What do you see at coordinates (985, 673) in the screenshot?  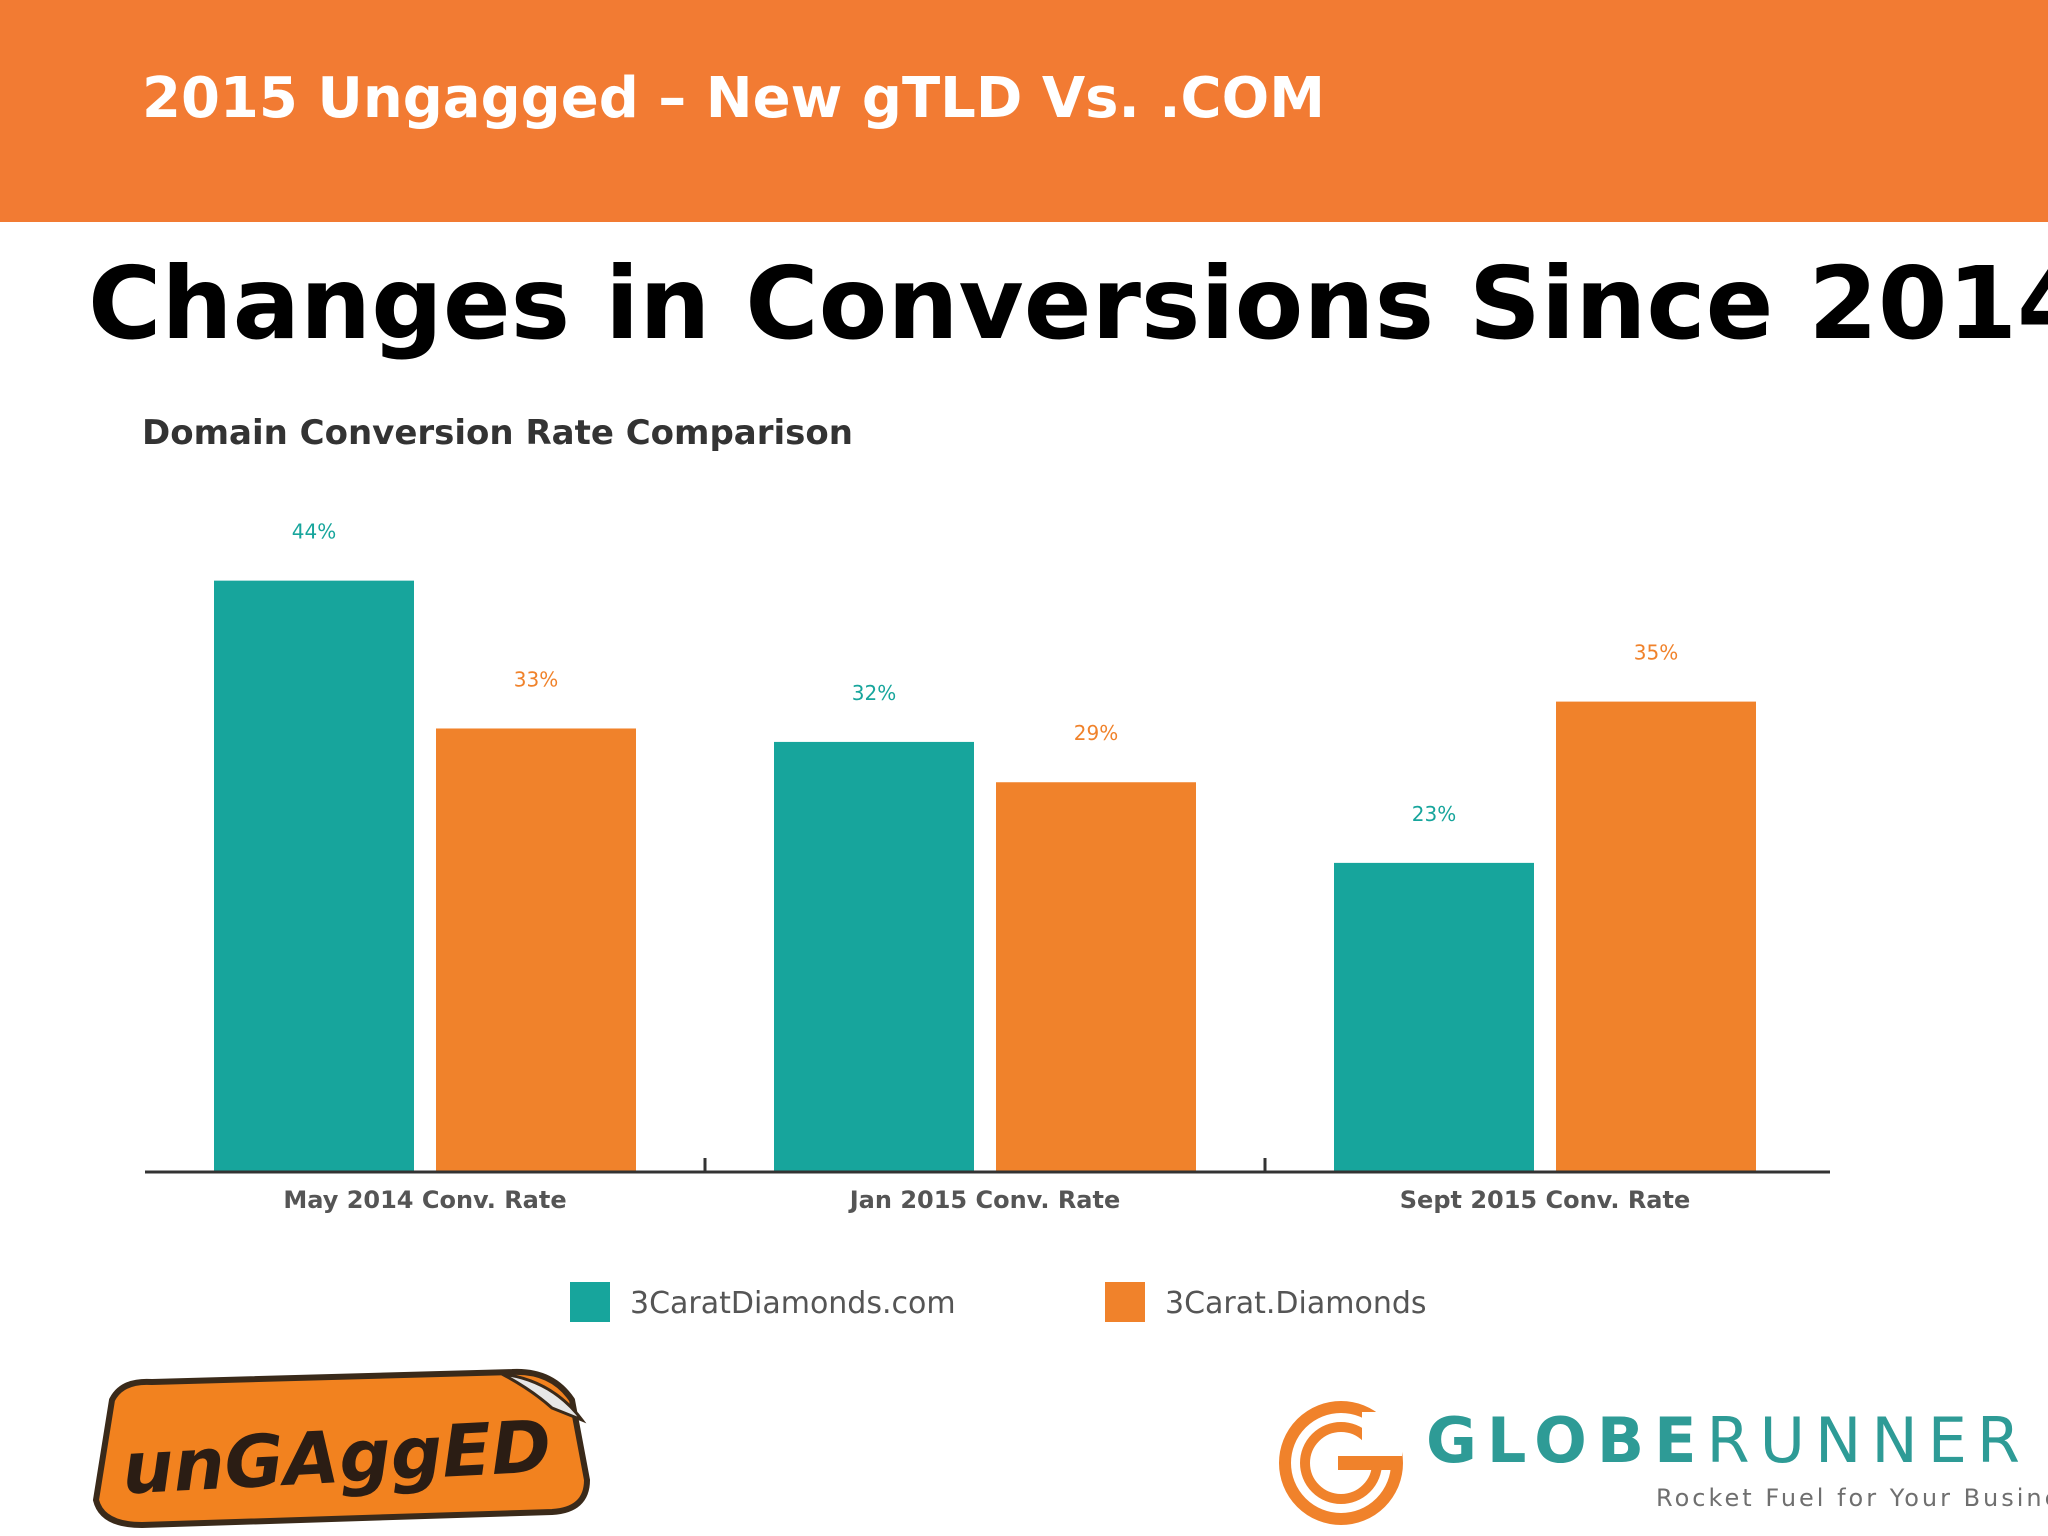 I see `value-labels-group: 44% 33% 32% 29% 23% 35%` at bounding box center [985, 673].